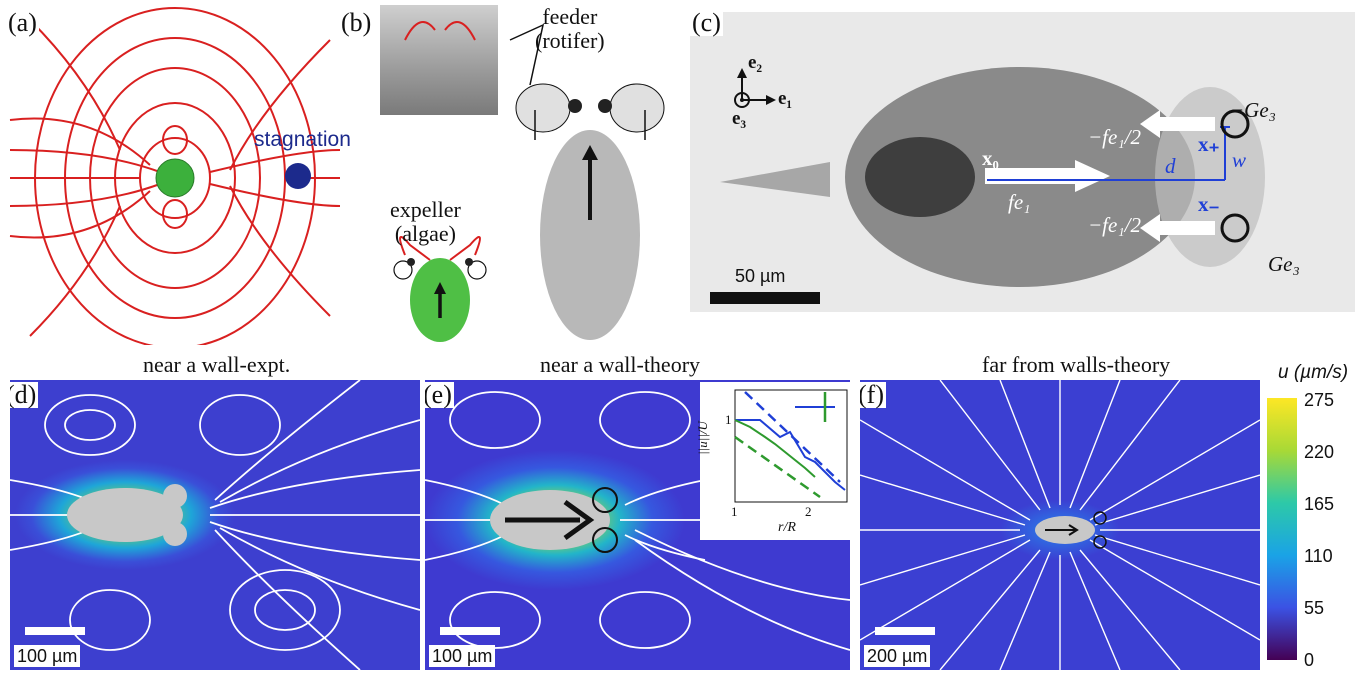 The height and width of the screenshot is (673, 1370). What do you see at coordinates (734, 511) in the screenshot?
I see `inset-xtick-1: 1` at bounding box center [734, 511].